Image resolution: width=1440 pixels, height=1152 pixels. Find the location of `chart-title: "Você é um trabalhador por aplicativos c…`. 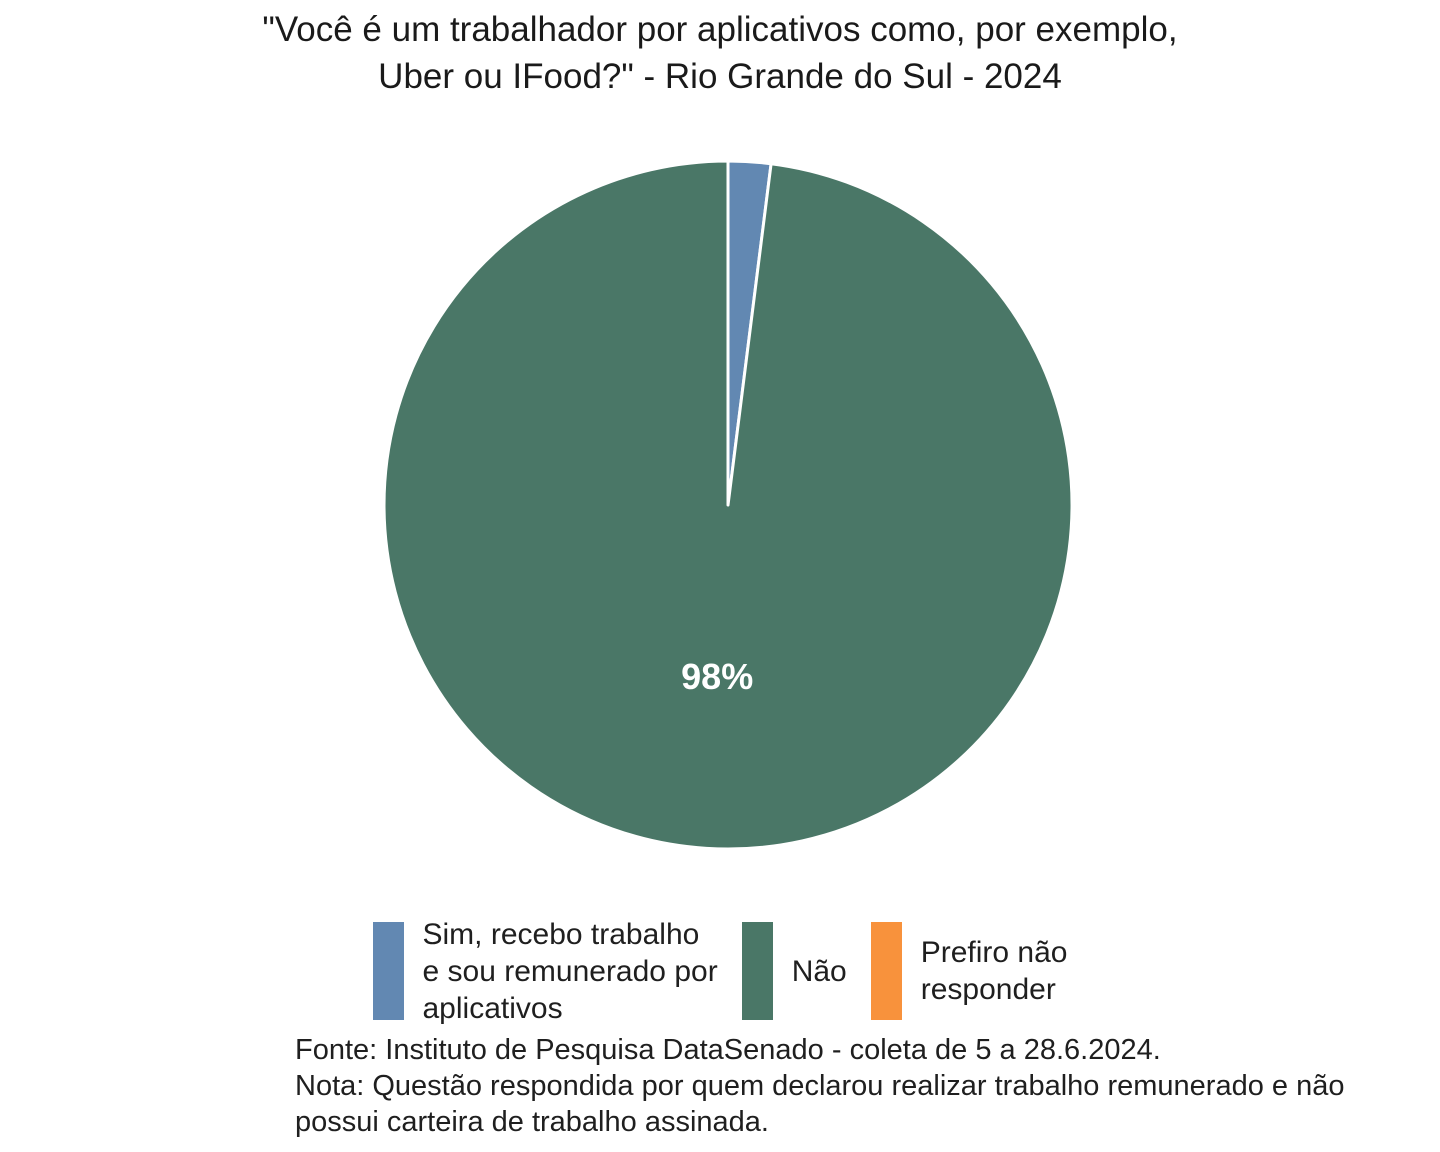

chart-title: "Você é um trabalhador por aplicativos c… is located at coordinates (720, 53).